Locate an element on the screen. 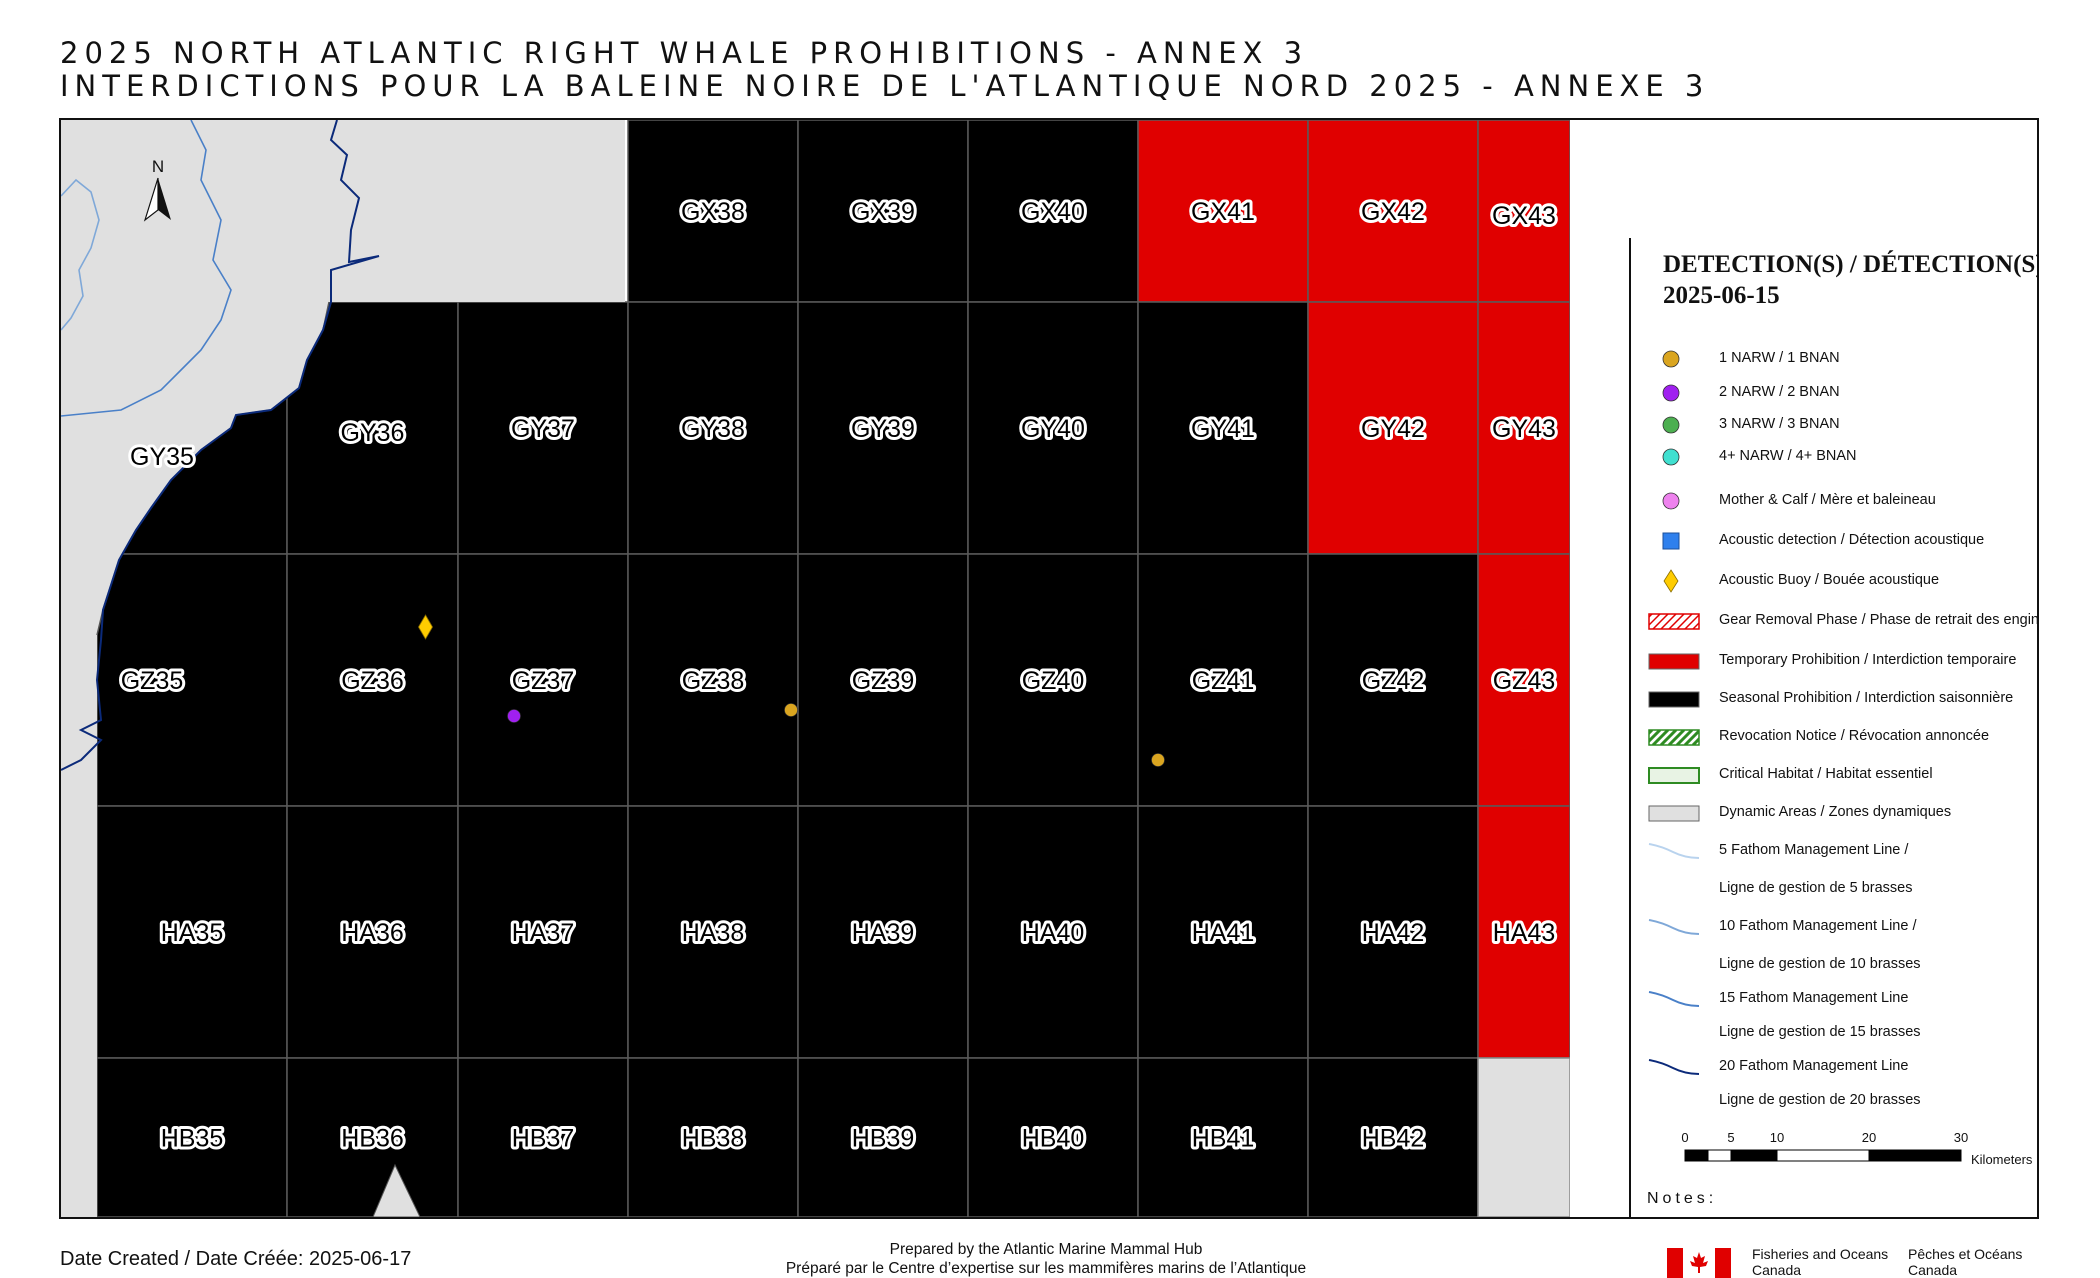  grid-label-hb36: HB36 is located at coordinates (372, 1139).